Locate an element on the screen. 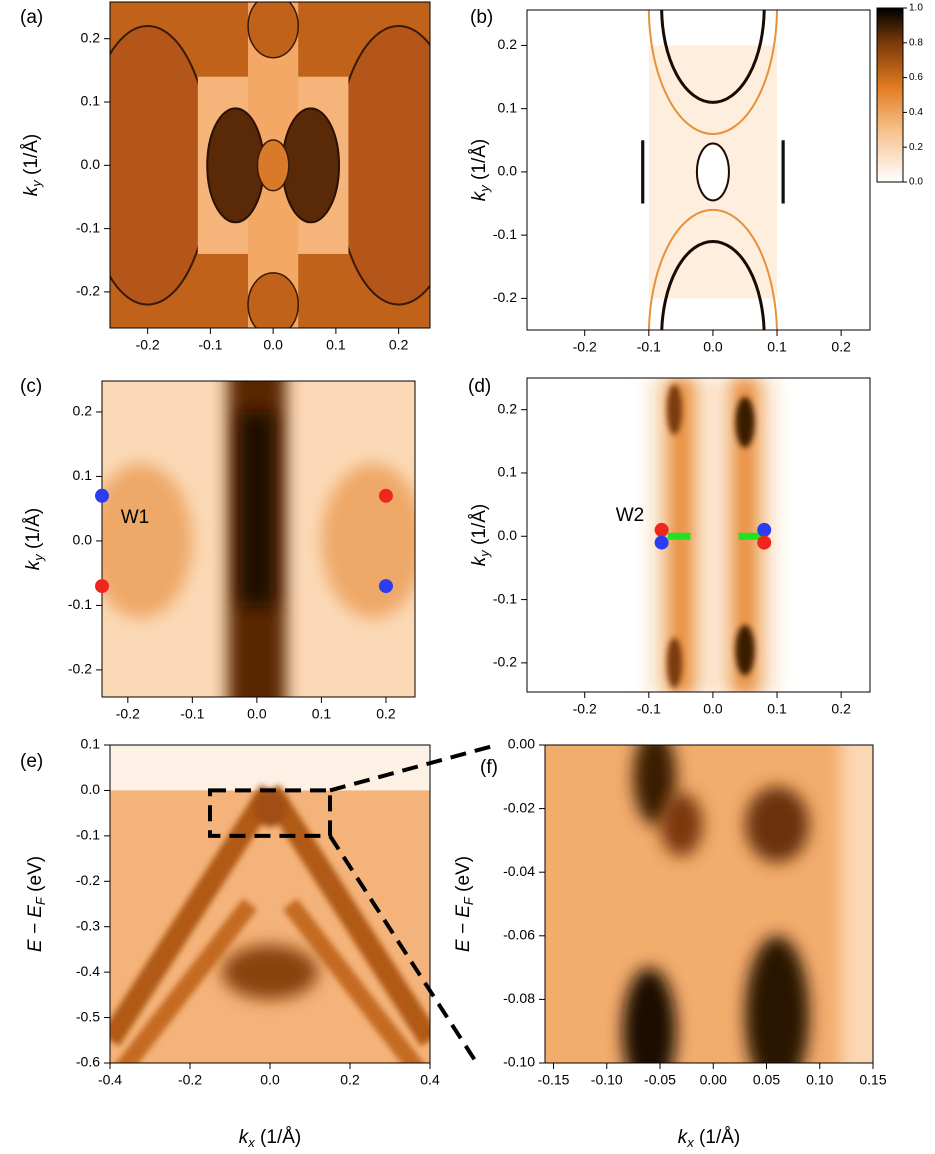 The width and height of the screenshot is (935, 1154). x-tick-label: 0.15 is located at coordinates (872, 1080).